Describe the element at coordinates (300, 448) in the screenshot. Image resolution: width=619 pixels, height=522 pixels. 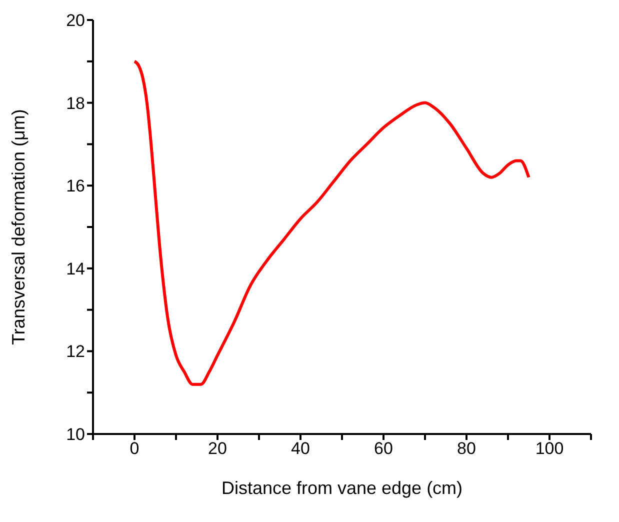
I see `x-tick-label: 40` at that location.